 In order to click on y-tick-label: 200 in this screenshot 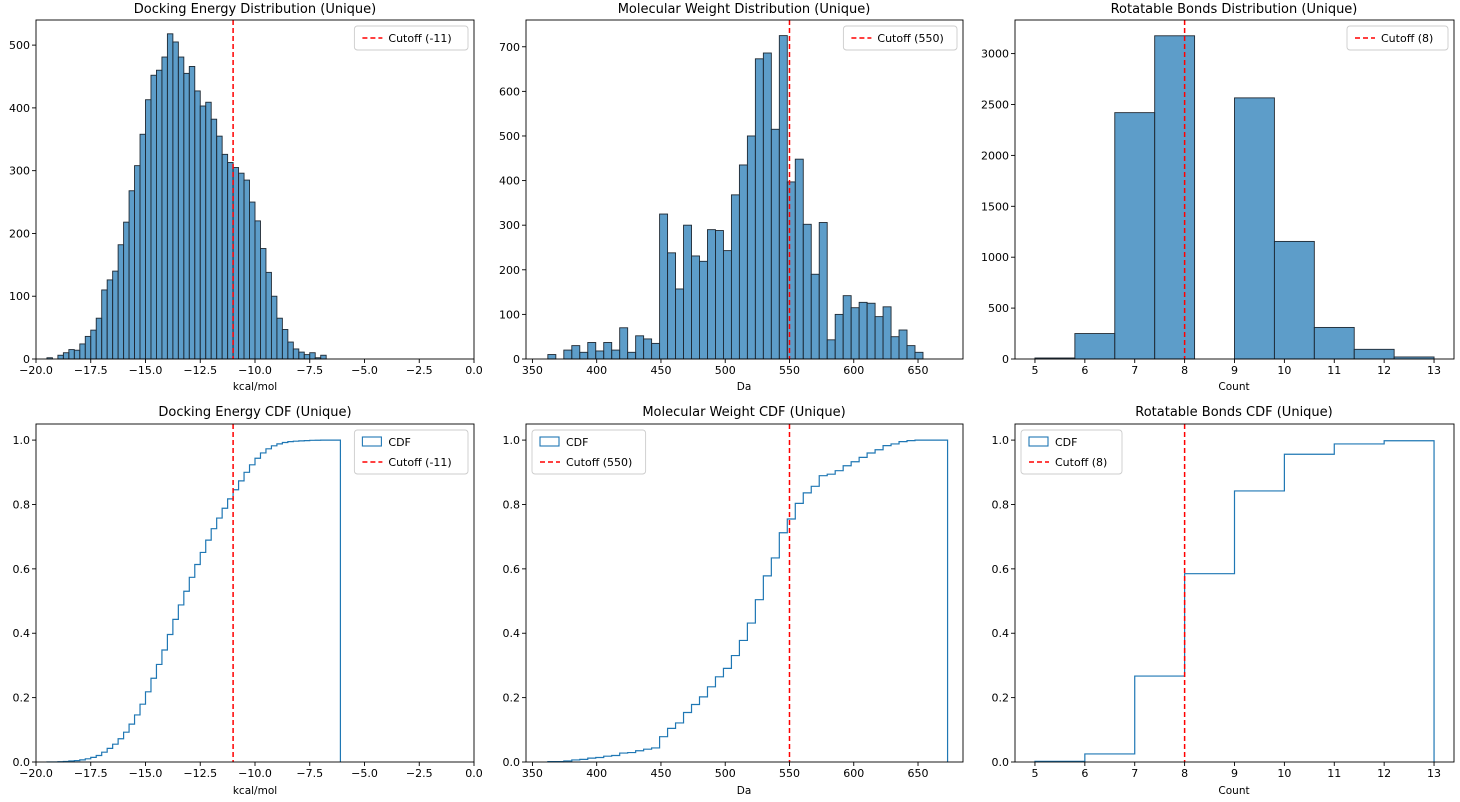, I will do `click(509, 270)`.